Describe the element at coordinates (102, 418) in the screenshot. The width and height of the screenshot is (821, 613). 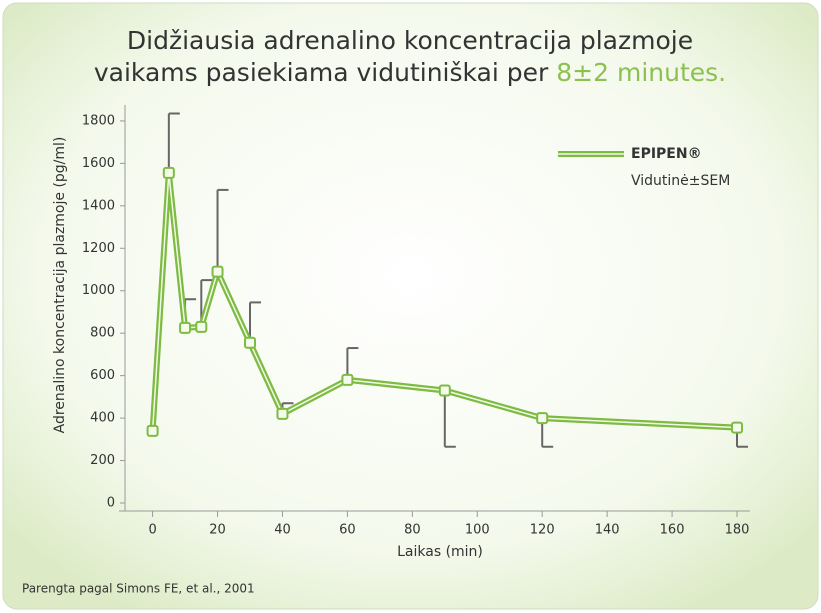
I see `y-tick-label: 400` at that location.